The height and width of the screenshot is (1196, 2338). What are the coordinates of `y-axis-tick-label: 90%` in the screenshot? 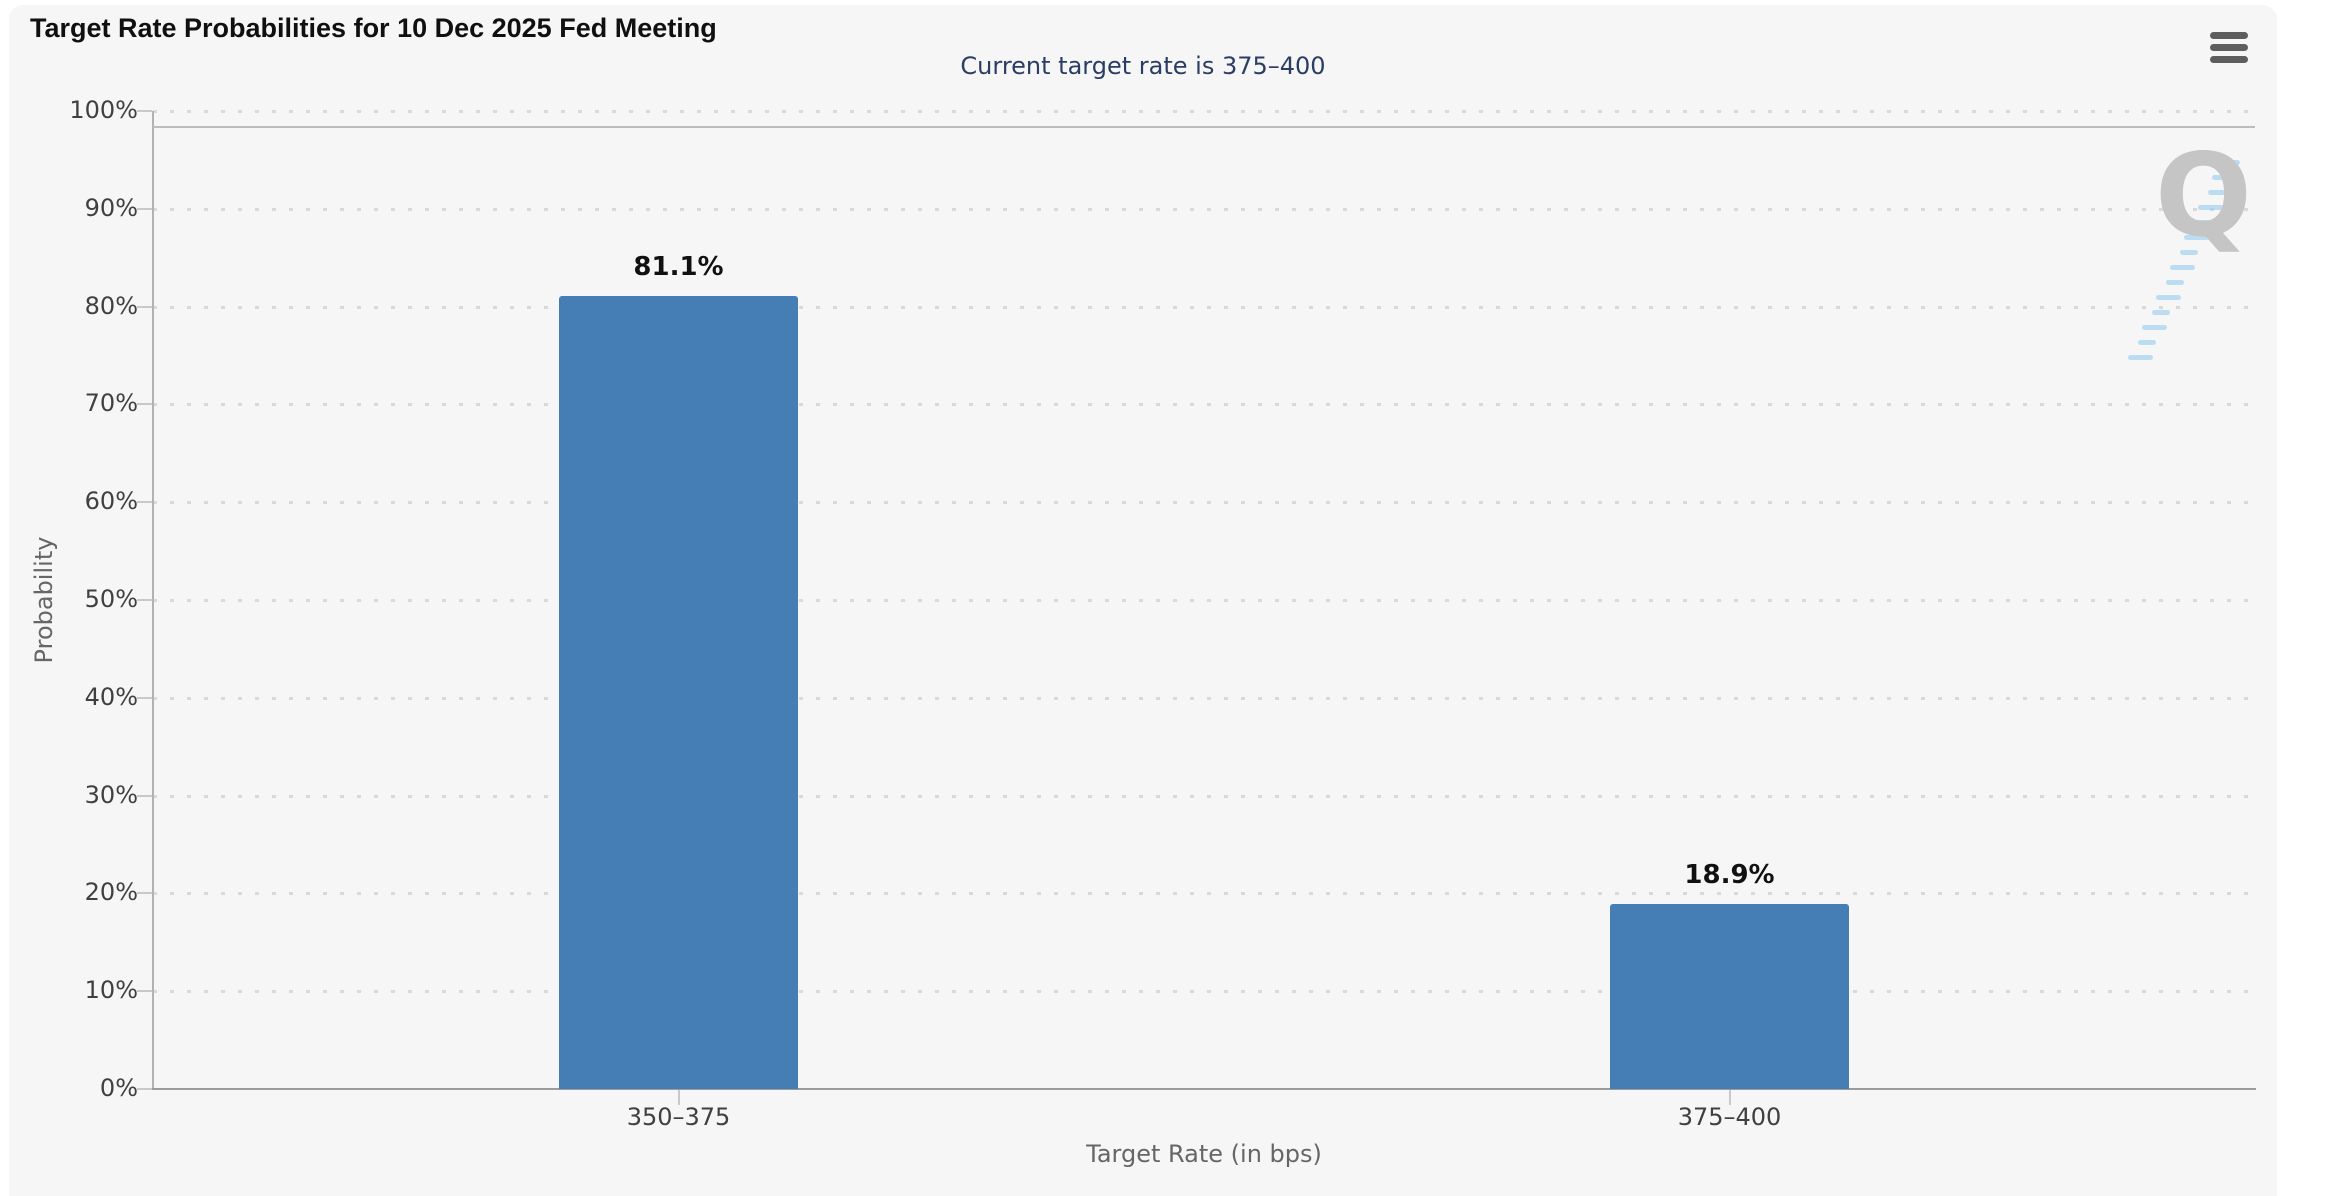 It's located at (111, 207).